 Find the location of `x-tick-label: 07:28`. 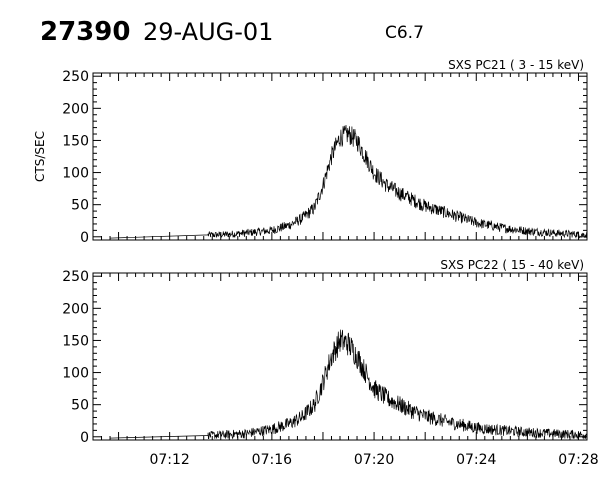

x-tick-label: 07:28 is located at coordinates (578, 460).